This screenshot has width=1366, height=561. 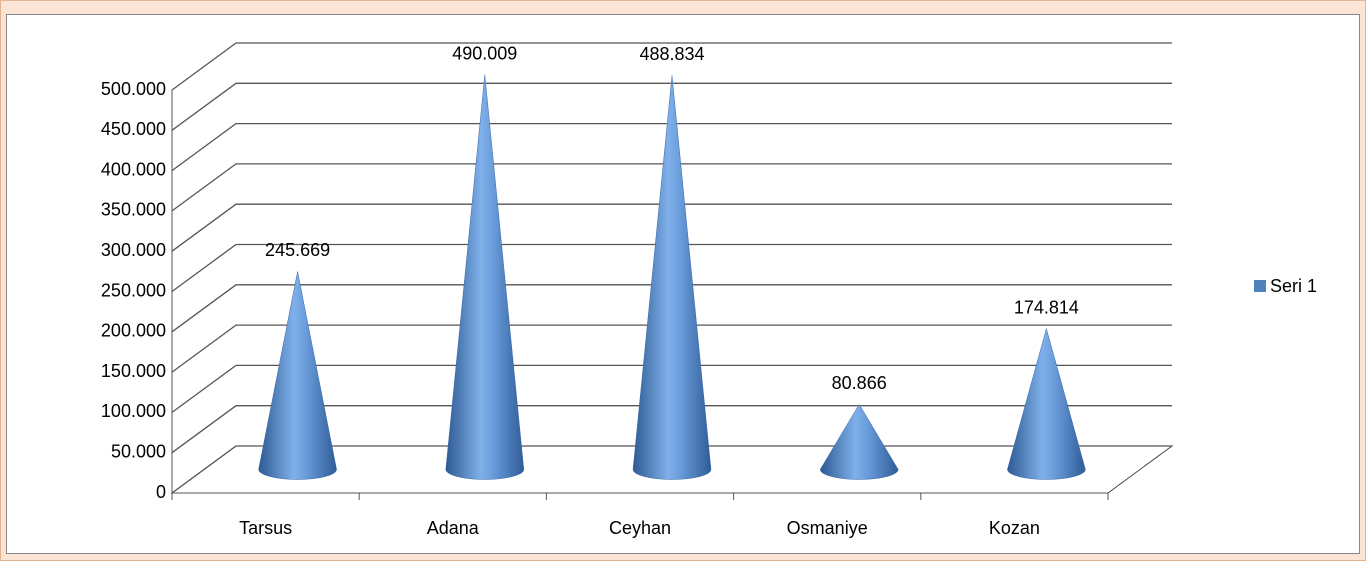 What do you see at coordinates (133, 210) in the screenshot?
I see `y-tick-label: 350.000` at bounding box center [133, 210].